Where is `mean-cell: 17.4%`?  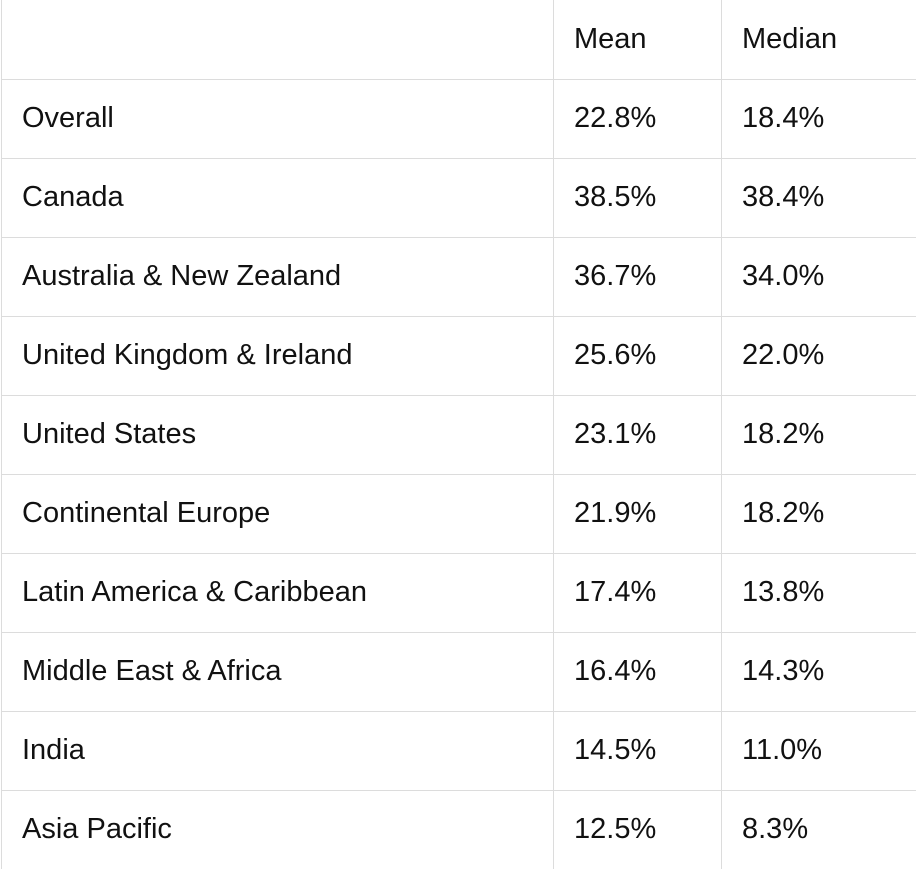 mean-cell: 17.4% is located at coordinates (637, 592).